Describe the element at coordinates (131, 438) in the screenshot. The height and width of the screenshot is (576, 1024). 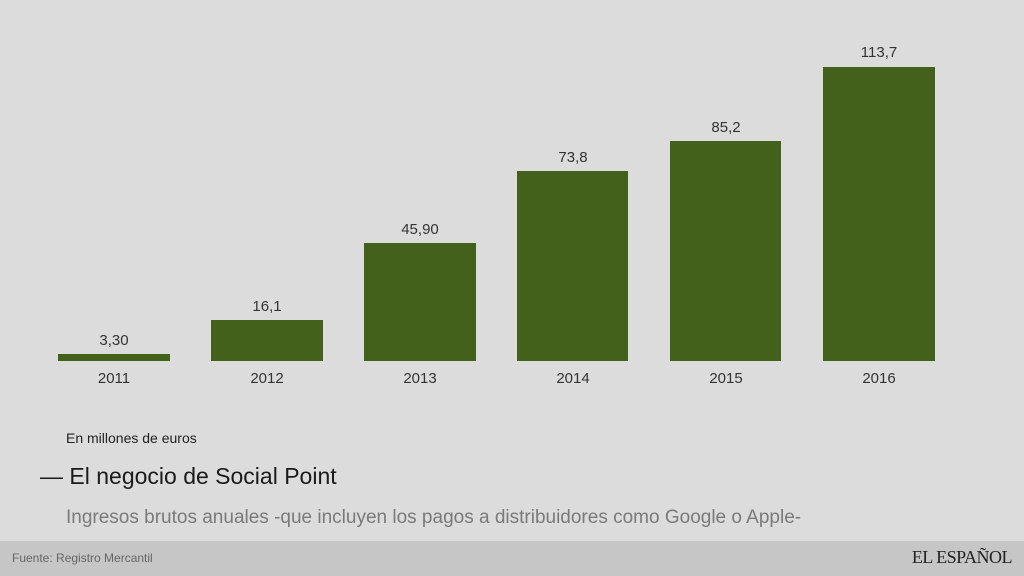
I see `unit-label: En millones de euros` at that location.